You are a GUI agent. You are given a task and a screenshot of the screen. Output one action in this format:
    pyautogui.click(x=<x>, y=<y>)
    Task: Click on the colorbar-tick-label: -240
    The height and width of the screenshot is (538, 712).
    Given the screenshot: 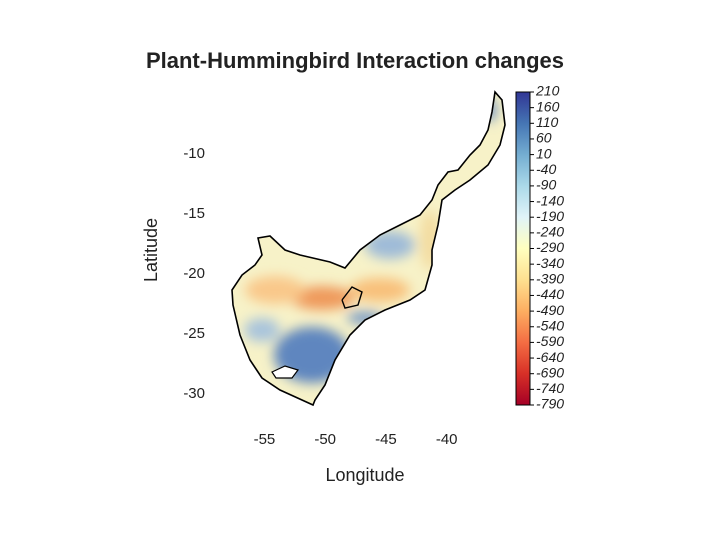 What is the action you would take?
    pyautogui.click(x=550, y=232)
    